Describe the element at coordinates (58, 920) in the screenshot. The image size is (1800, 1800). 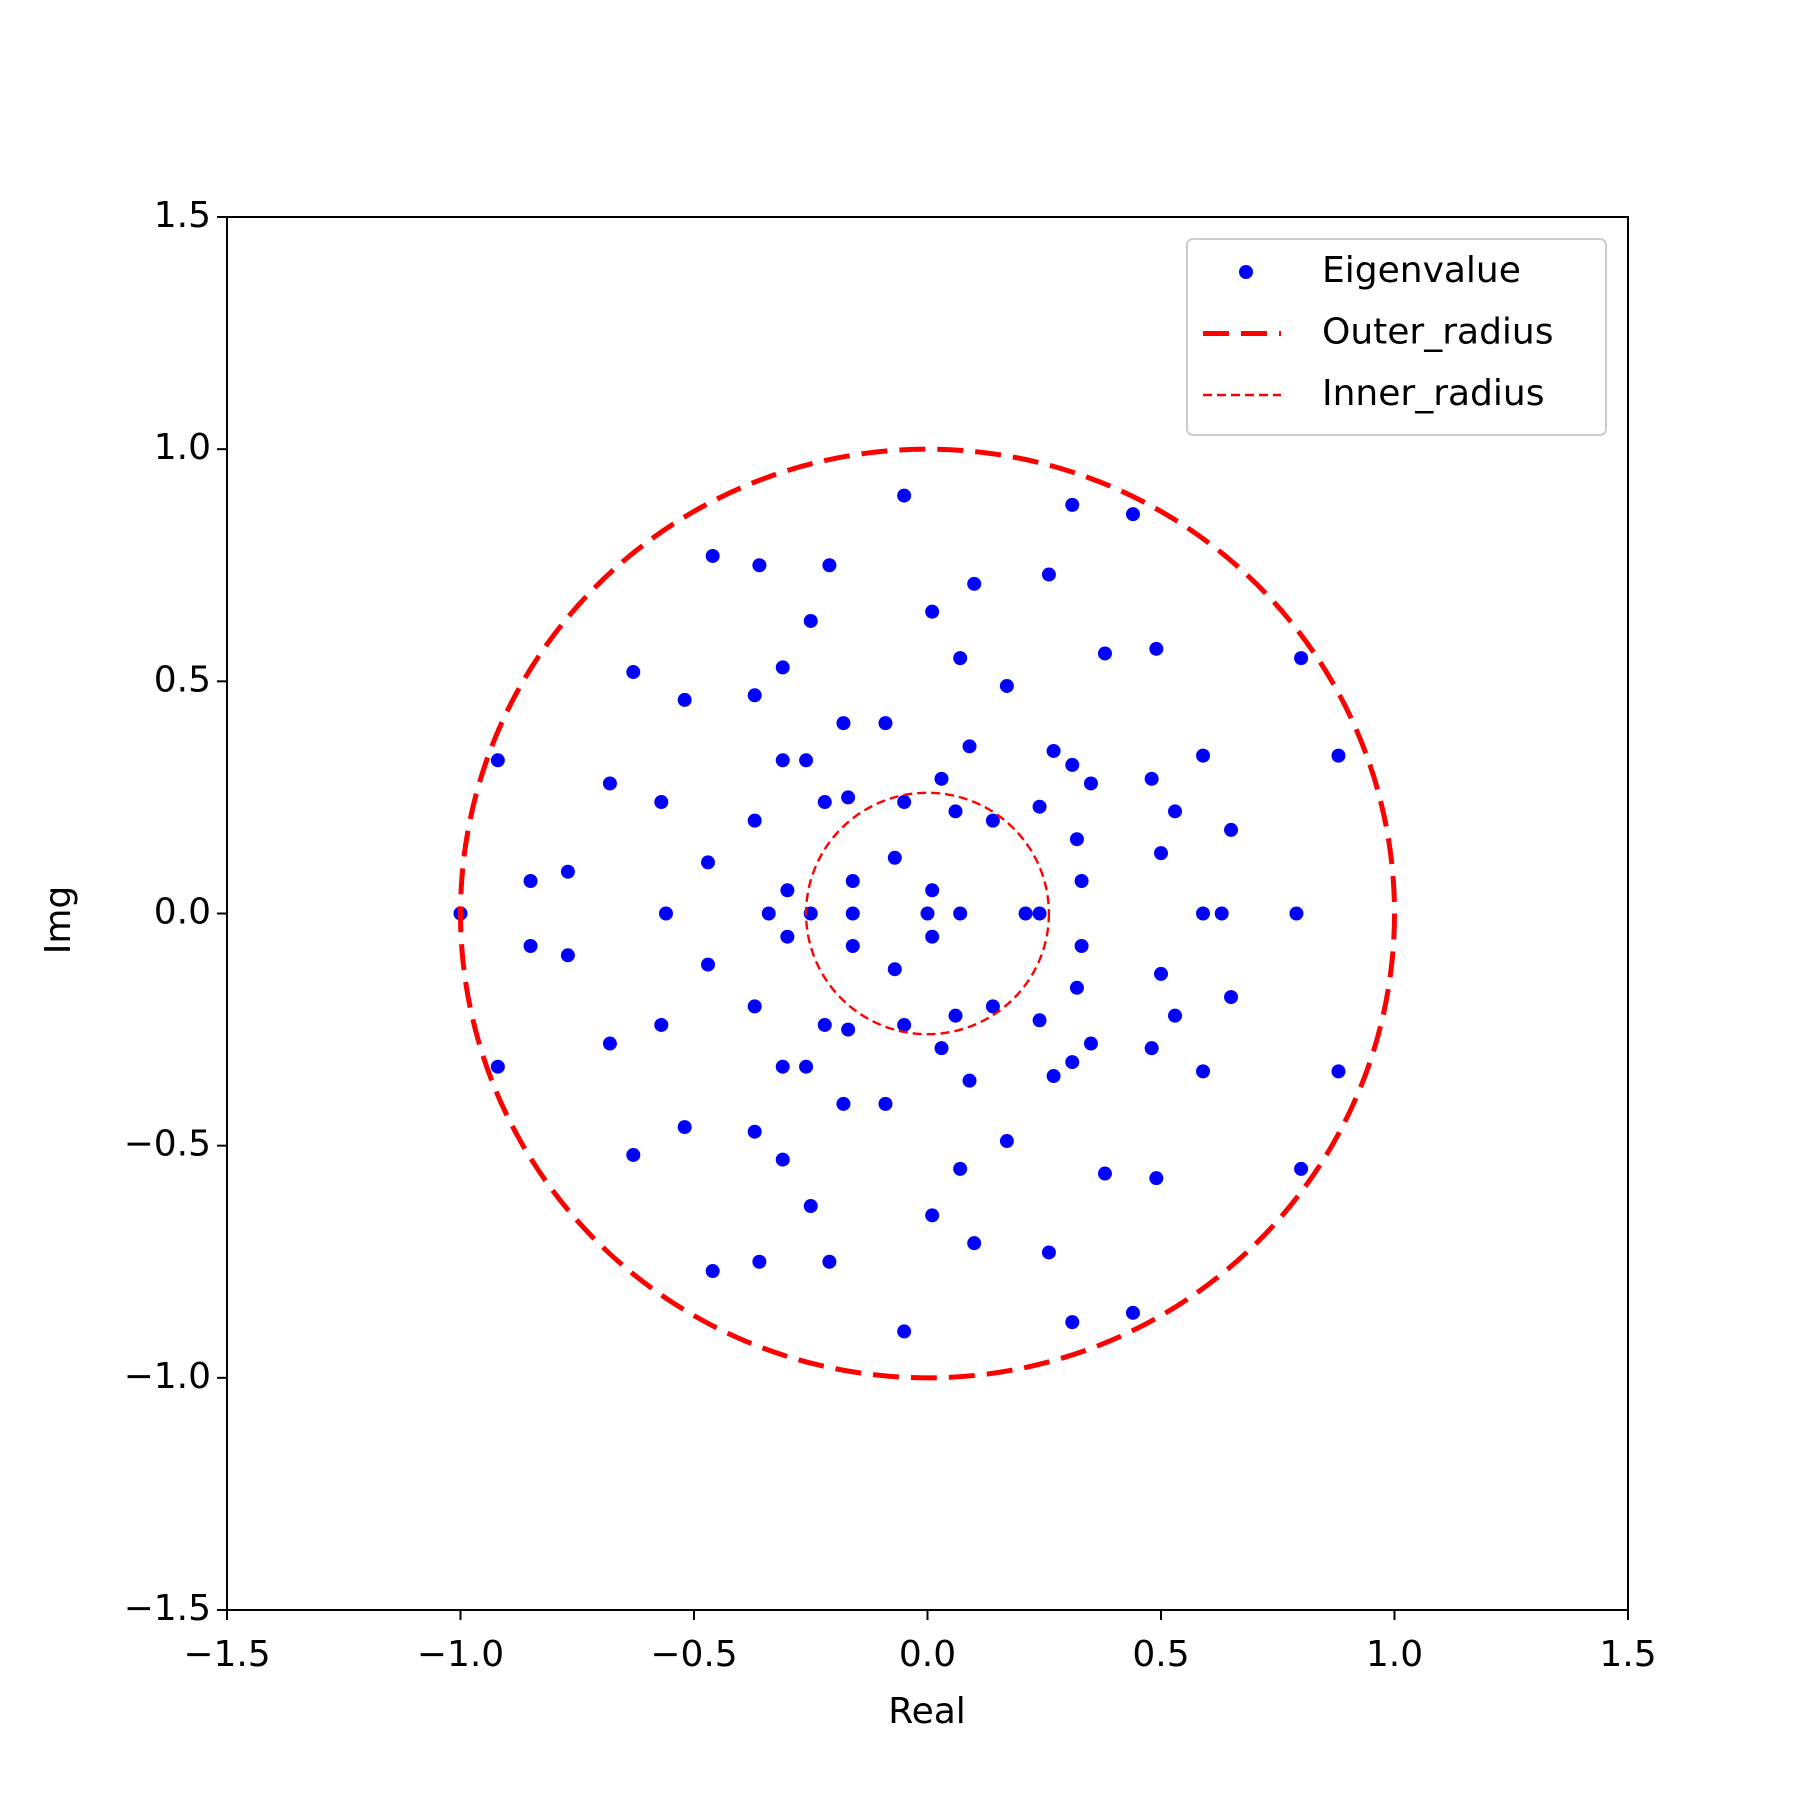
I see `y-axis-label: Img` at that location.